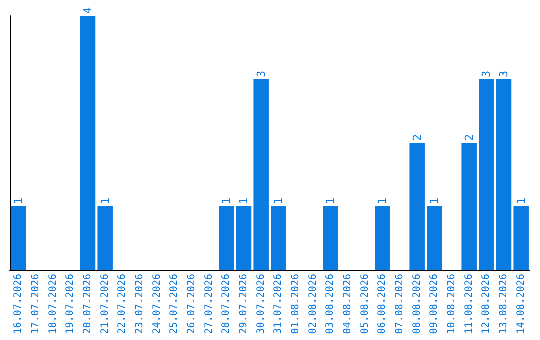  Describe the element at coordinates (122, 304) in the screenshot. I see `x-tick-label: 22.07.2026` at that location.